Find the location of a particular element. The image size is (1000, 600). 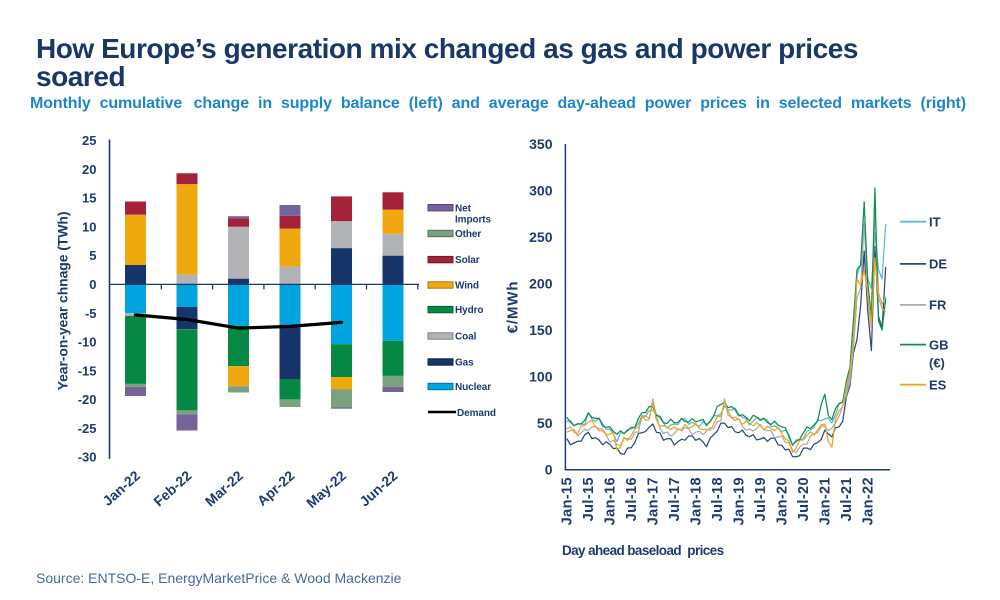

svg-text: -20 is located at coordinates (87, 399).